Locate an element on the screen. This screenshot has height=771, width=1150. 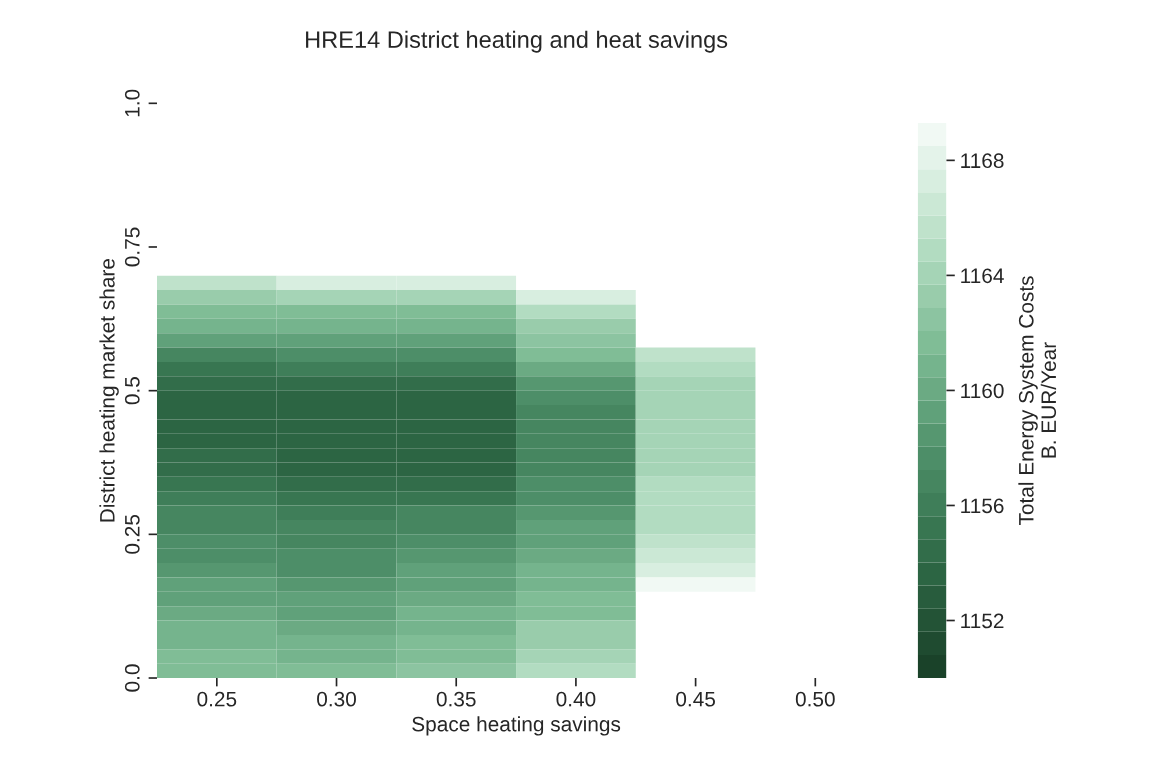
y-tick-label: 0.75 is located at coordinates (132, 247).